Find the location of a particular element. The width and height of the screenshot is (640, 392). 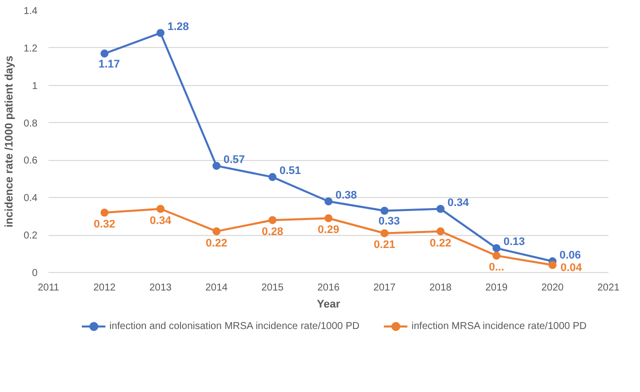

y-tick-label: 0 is located at coordinates (35, 273).